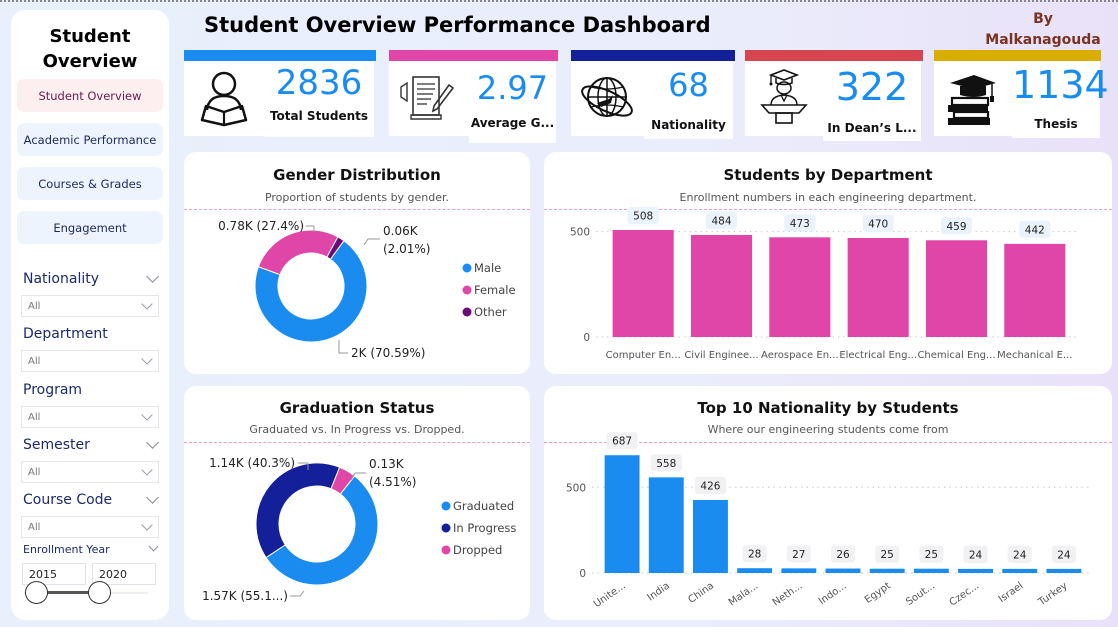 This screenshot has height=627, width=1118. I want to click on kpi-label: Thesis, so click(1056, 124).